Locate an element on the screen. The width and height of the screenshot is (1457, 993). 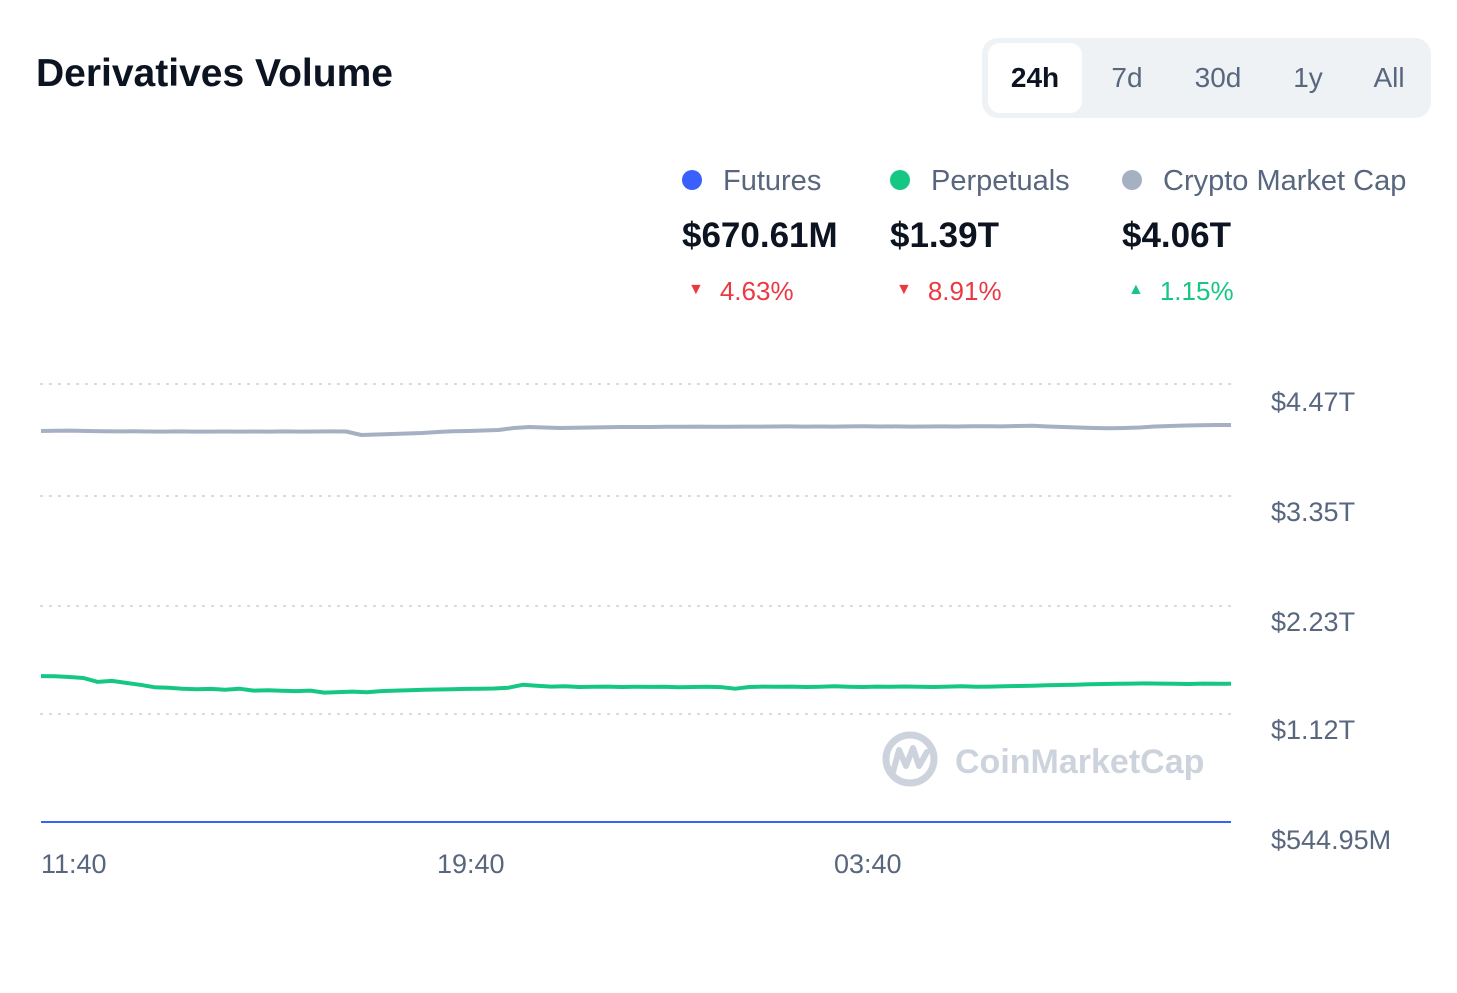
x-tick-label: 03:40 is located at coordinates (868, 864).